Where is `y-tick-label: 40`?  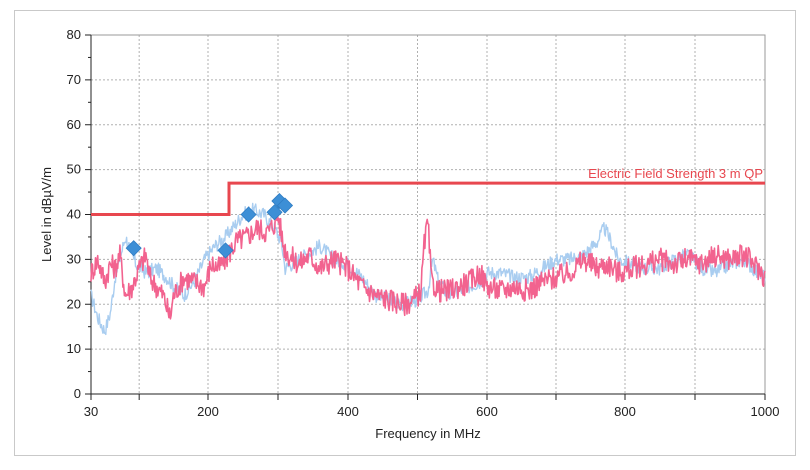
y-tick-label: 40 is located at coordinates (74, 214).